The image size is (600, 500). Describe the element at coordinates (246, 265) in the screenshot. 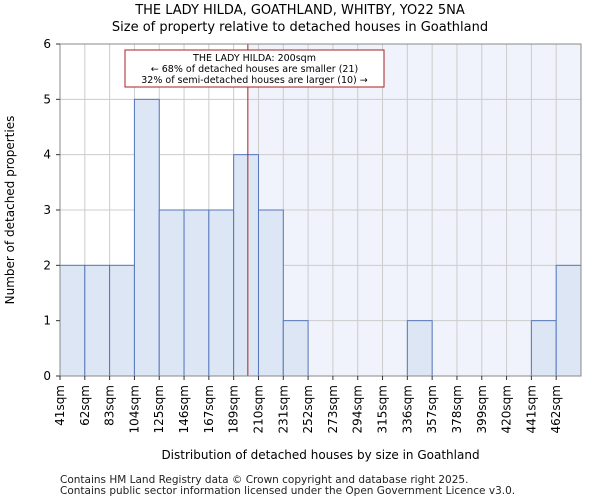

I see `bar-189sqm` at that location.